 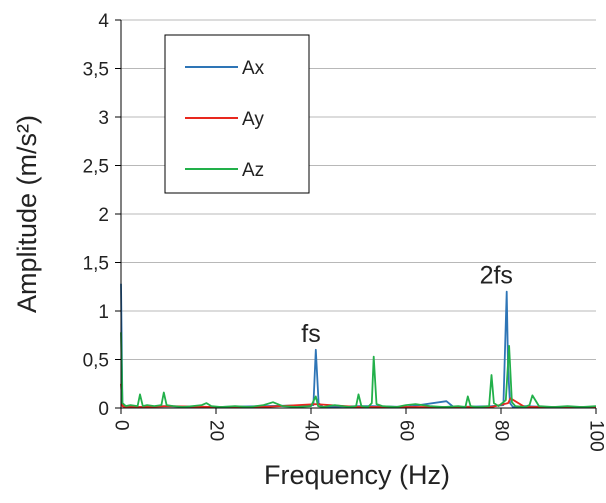 I want to click on legend-label-ay: Ay, so click(x=253, y=119).